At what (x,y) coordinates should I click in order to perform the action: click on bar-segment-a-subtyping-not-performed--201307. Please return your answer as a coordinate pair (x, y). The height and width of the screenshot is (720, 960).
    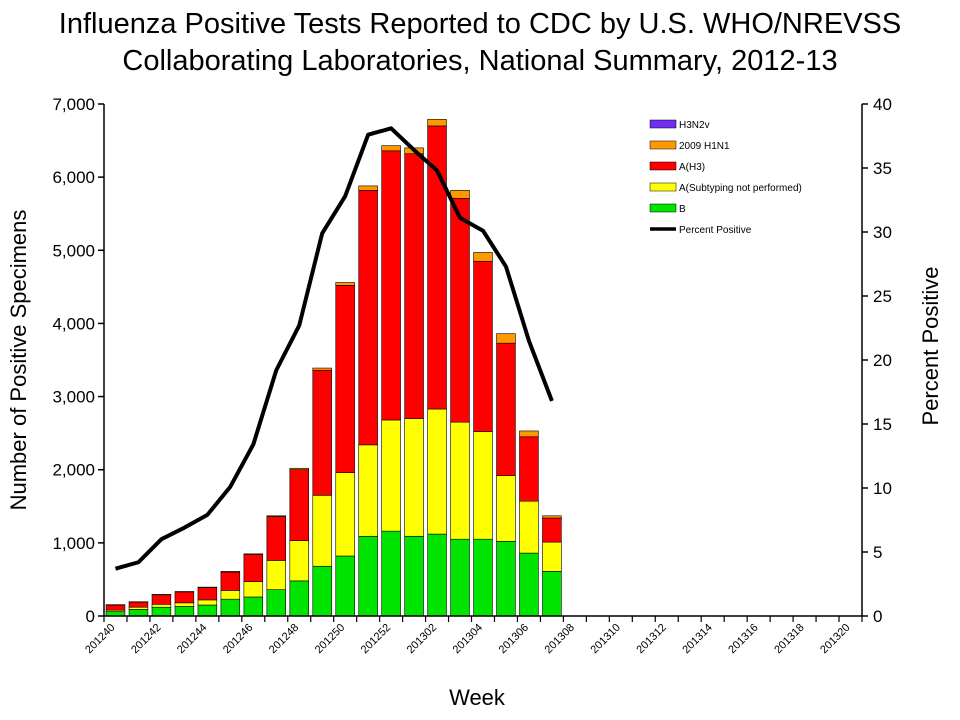
    Looking at the image, I should click on (552, 556).